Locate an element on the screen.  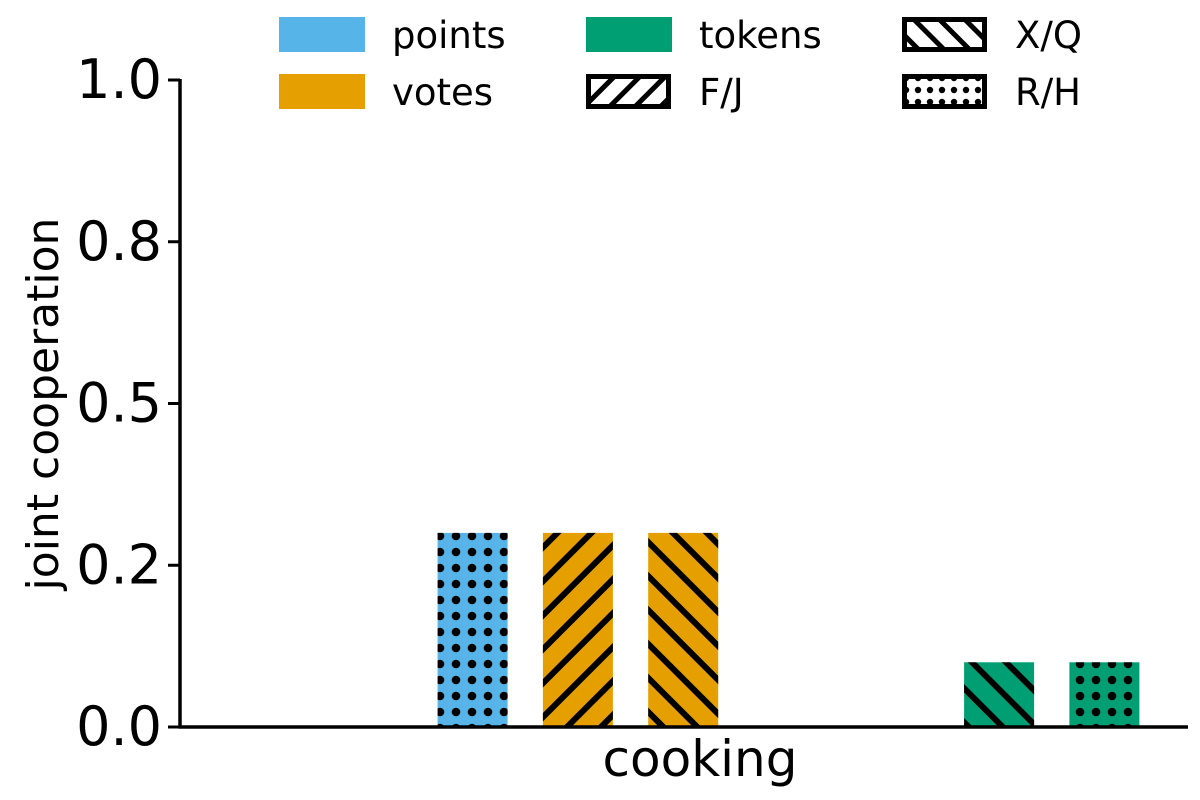
bar-votes-xq is located at coordinates (683, 629).